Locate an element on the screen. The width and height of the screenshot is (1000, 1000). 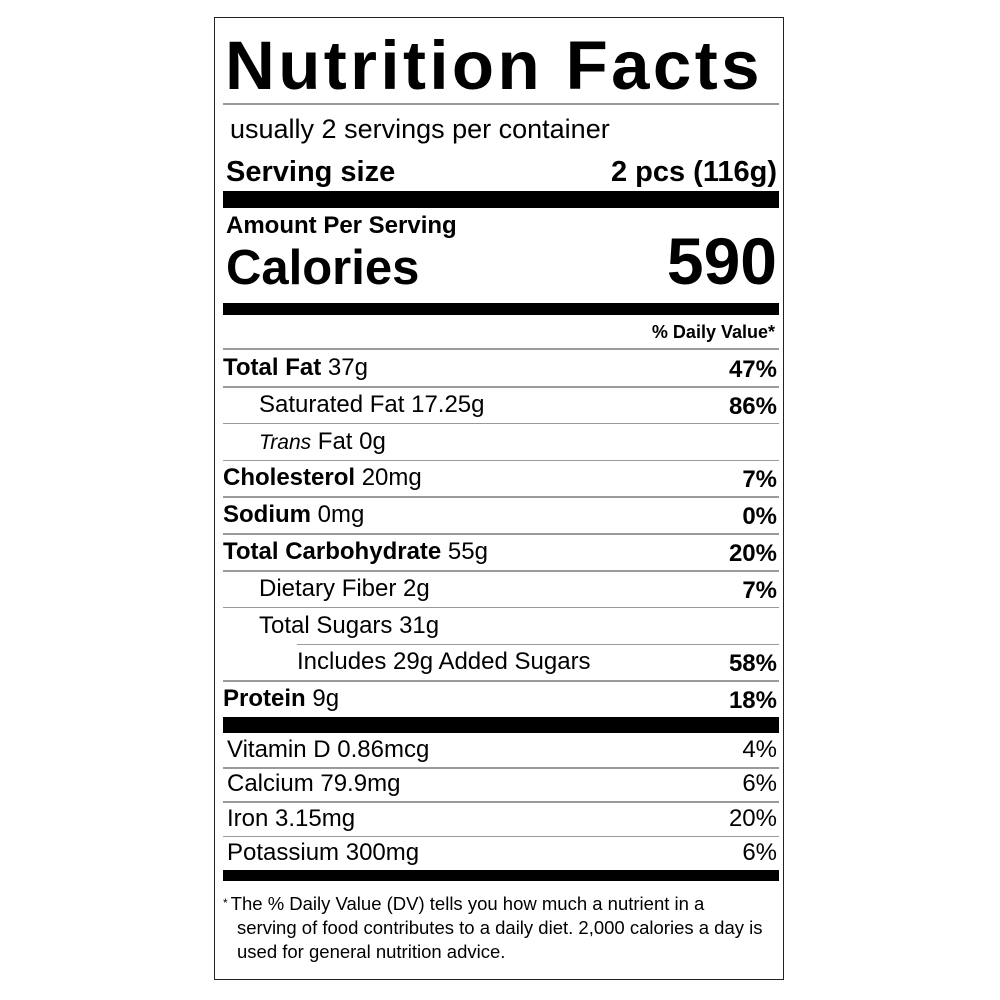
nutrient-name-italic: Trans is located at coordinates (285, 442).